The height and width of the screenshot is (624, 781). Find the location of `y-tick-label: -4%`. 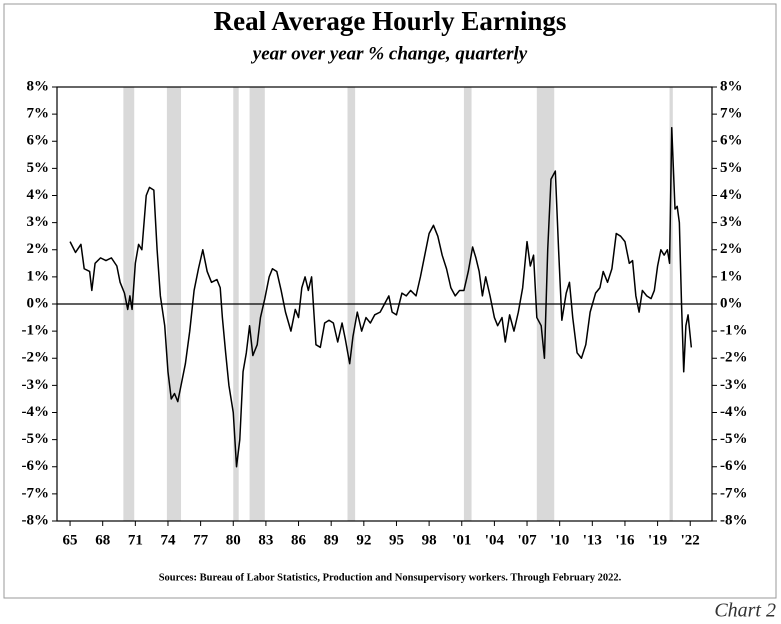

y-tick-label: -4% is located at coordinates (36, 412).